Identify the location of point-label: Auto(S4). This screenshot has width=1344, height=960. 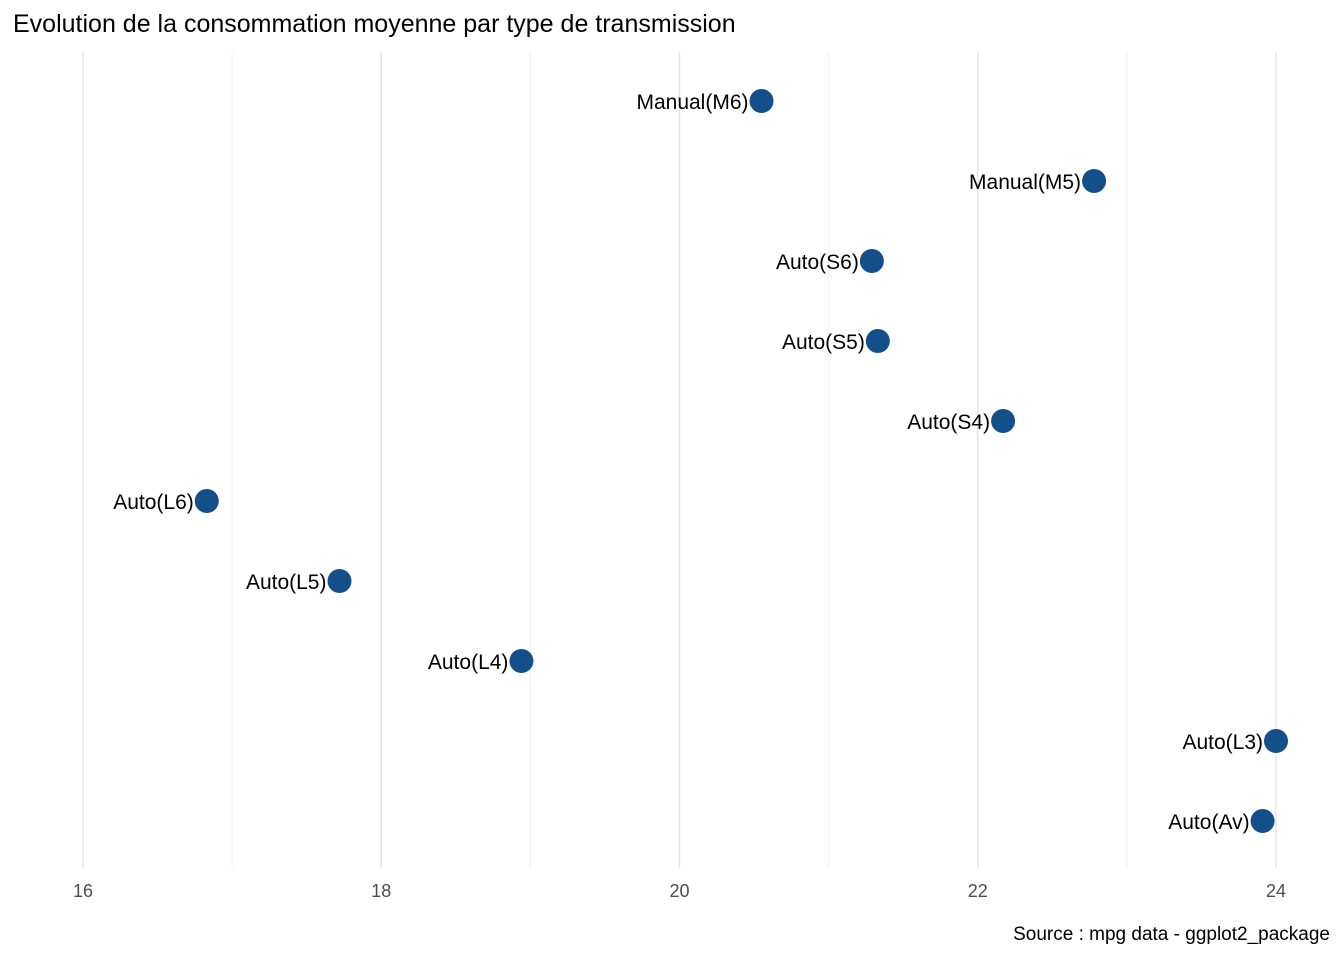
(948, 422).